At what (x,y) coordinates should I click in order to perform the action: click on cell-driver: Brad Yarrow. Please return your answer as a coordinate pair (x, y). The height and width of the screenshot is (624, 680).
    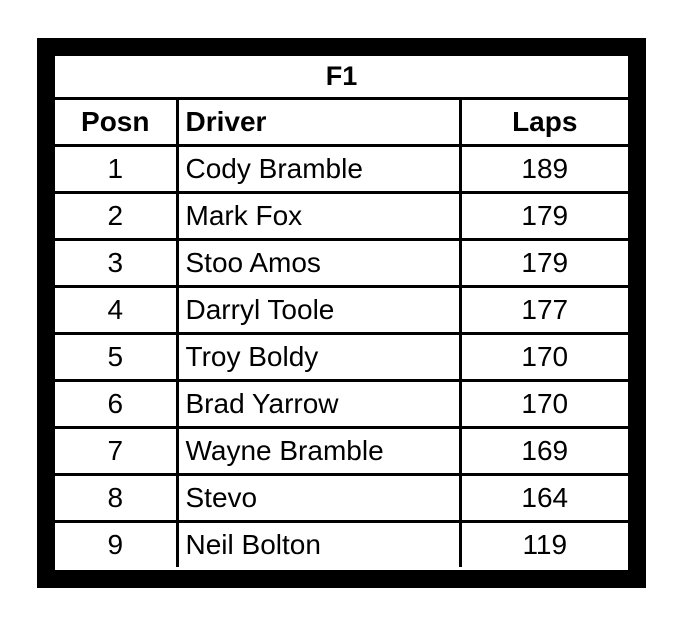
    Looking at the image, I should click on (318, 404).